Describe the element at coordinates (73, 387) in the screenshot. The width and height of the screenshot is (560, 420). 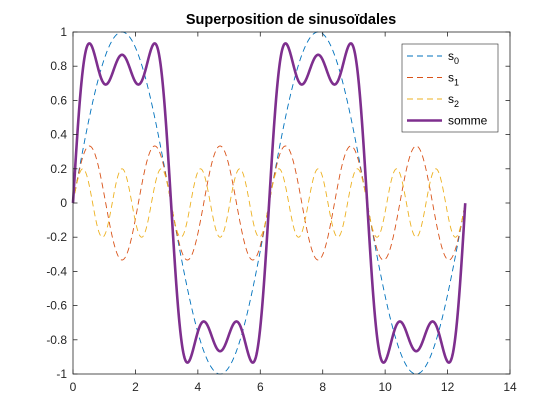
I see `x-tick-label: 0` at that location.